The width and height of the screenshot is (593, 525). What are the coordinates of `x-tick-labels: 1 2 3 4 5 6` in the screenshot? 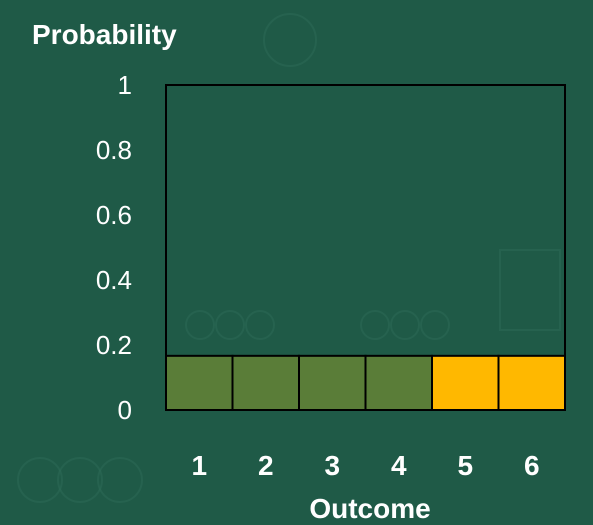 It's located at (365, 465).